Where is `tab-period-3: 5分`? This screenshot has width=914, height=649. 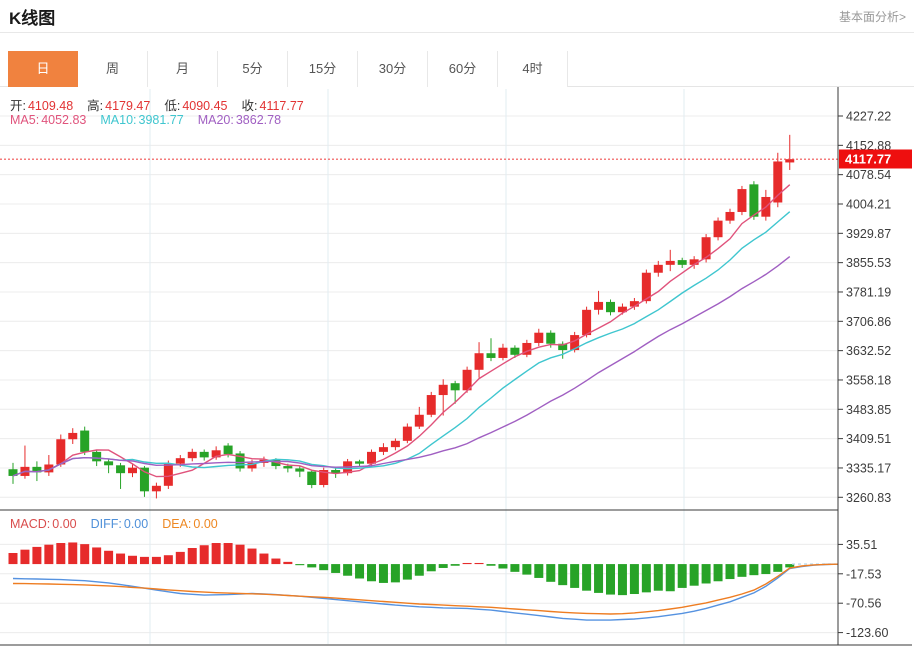 tab-period-3: 5分 is located at coordinates (253, 69).